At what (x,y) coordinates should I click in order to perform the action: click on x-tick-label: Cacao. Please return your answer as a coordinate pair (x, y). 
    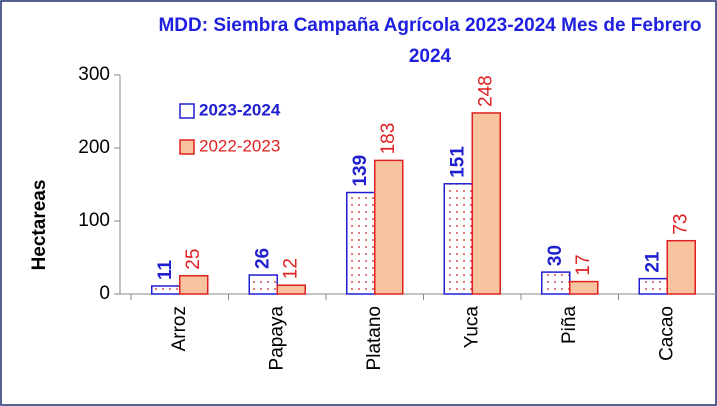
    Looking at the image, I should click on (666, 333).